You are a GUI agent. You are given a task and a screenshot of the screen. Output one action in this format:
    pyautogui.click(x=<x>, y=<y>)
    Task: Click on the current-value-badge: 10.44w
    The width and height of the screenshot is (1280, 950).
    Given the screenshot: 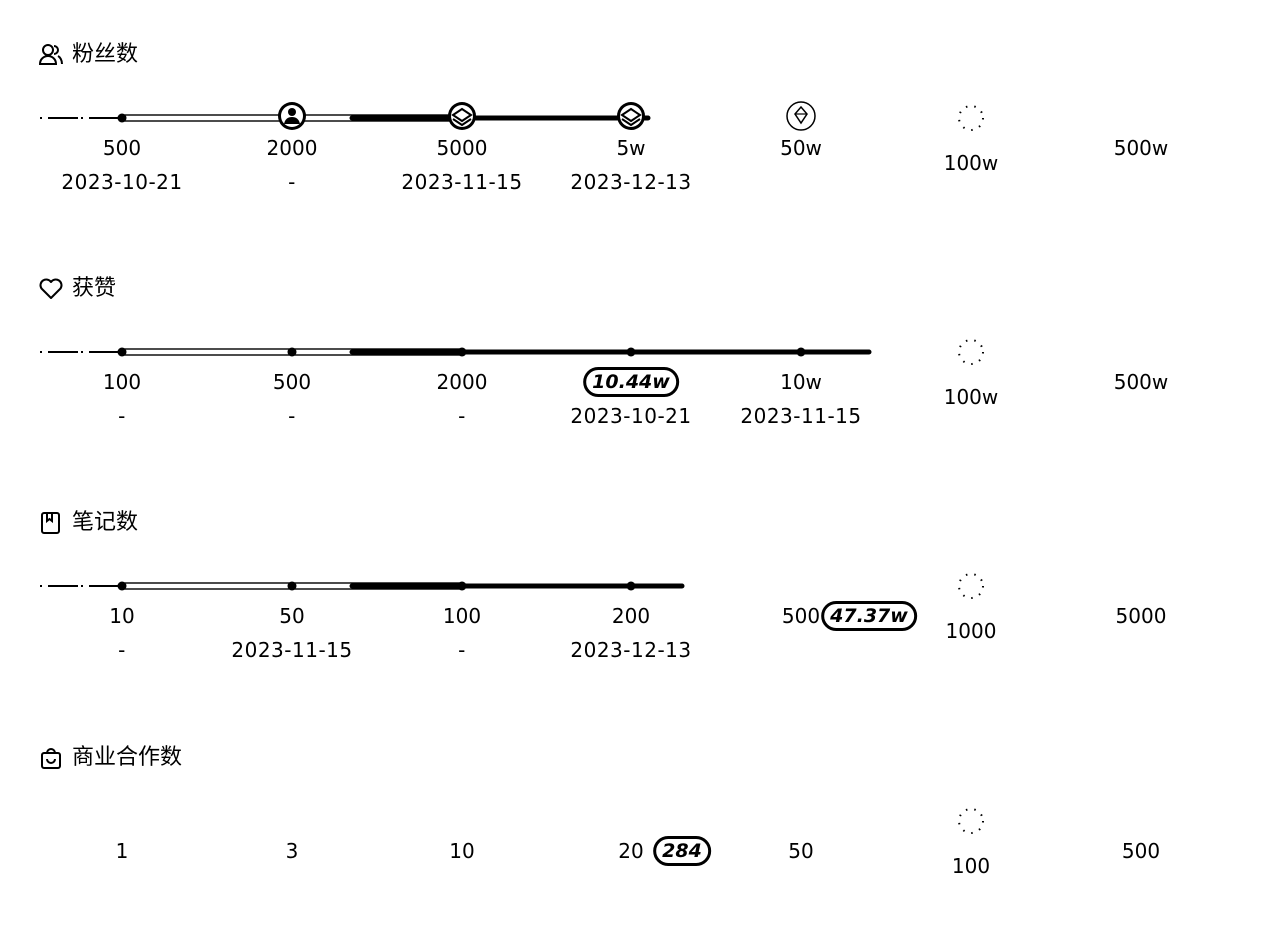 What is the action you would take?
    pyautogui.click(x=631, y=382)
    